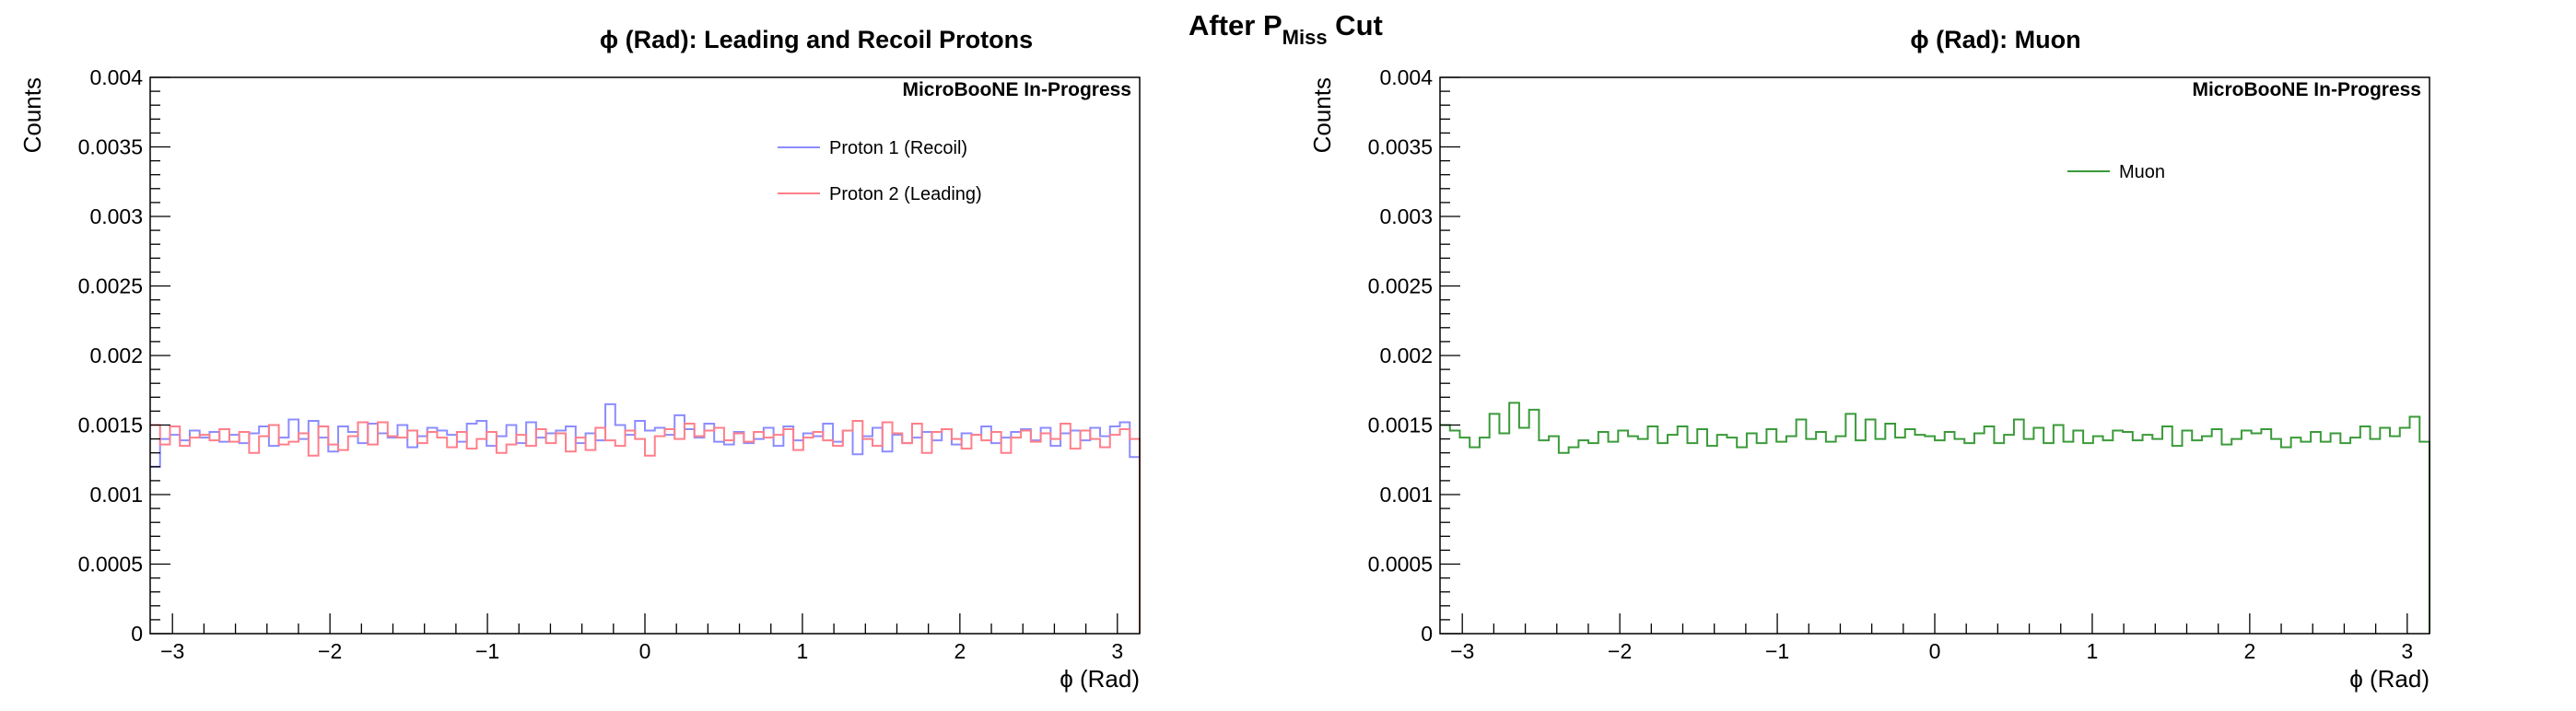 This screenshot has height=711, width=2576. I want to click on legend: Muon, so click(2116, 172).